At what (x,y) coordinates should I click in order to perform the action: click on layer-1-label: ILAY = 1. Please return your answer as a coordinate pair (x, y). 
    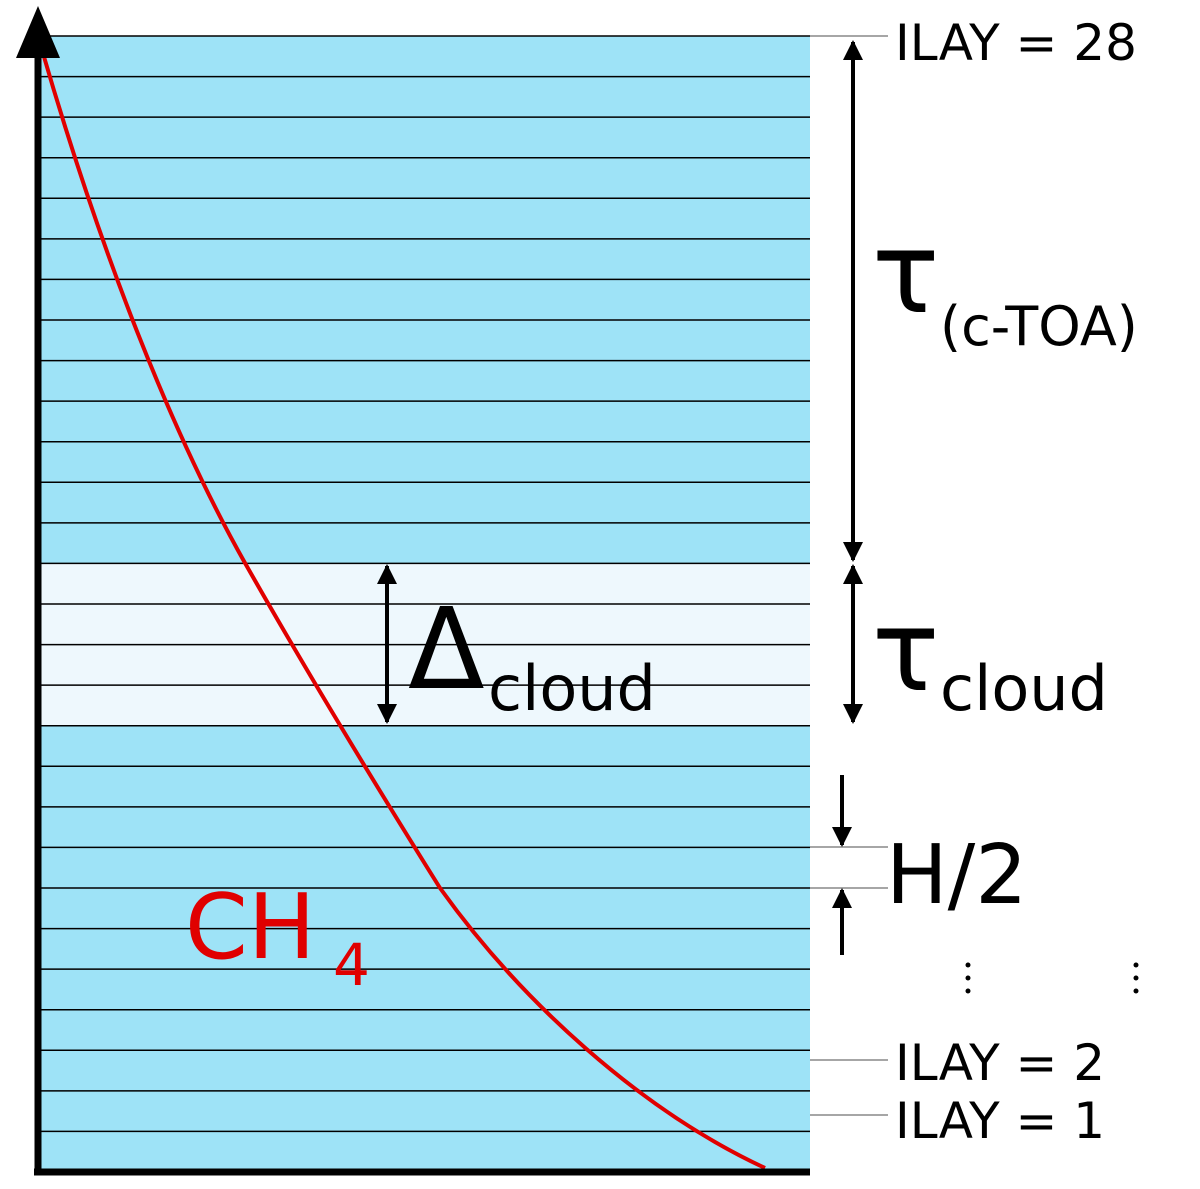
    Looking at the image, I should click on (1000, 1121).